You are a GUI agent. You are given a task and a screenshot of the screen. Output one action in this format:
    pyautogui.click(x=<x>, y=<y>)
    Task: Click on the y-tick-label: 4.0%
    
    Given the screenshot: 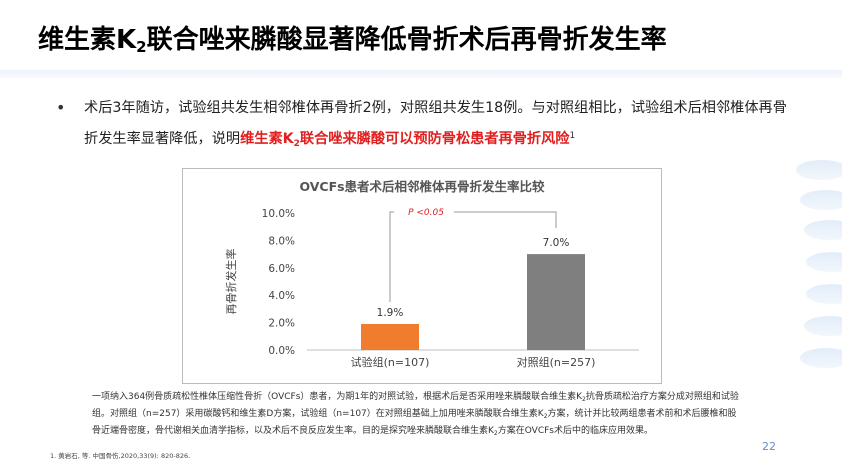 What is the action you would take?
    pyautogui.click(x=281, y=296)
    